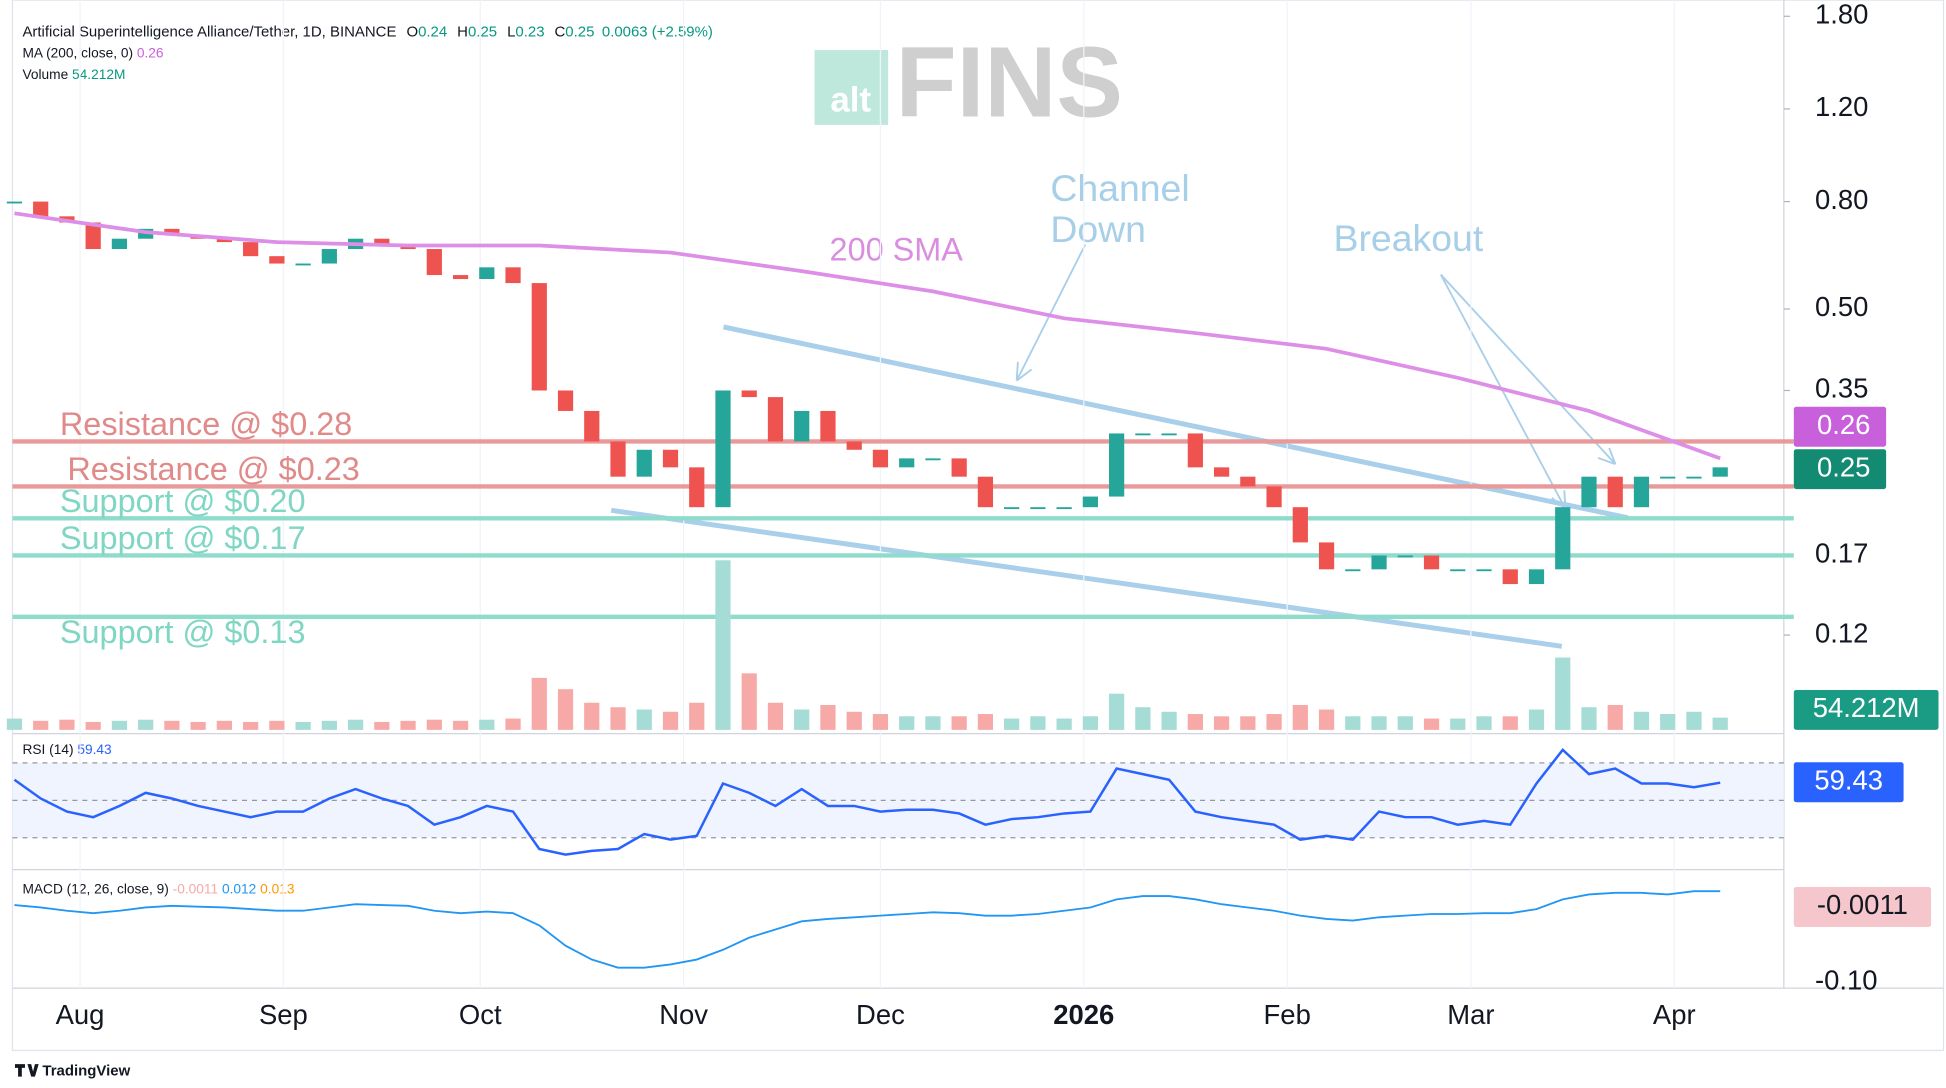 This screenshot has height=1088, width=1946. What do you see at coordinates (968, 82) in the screenshot?
I see `watermark: alt FINS` at bounding box center [968, 82].